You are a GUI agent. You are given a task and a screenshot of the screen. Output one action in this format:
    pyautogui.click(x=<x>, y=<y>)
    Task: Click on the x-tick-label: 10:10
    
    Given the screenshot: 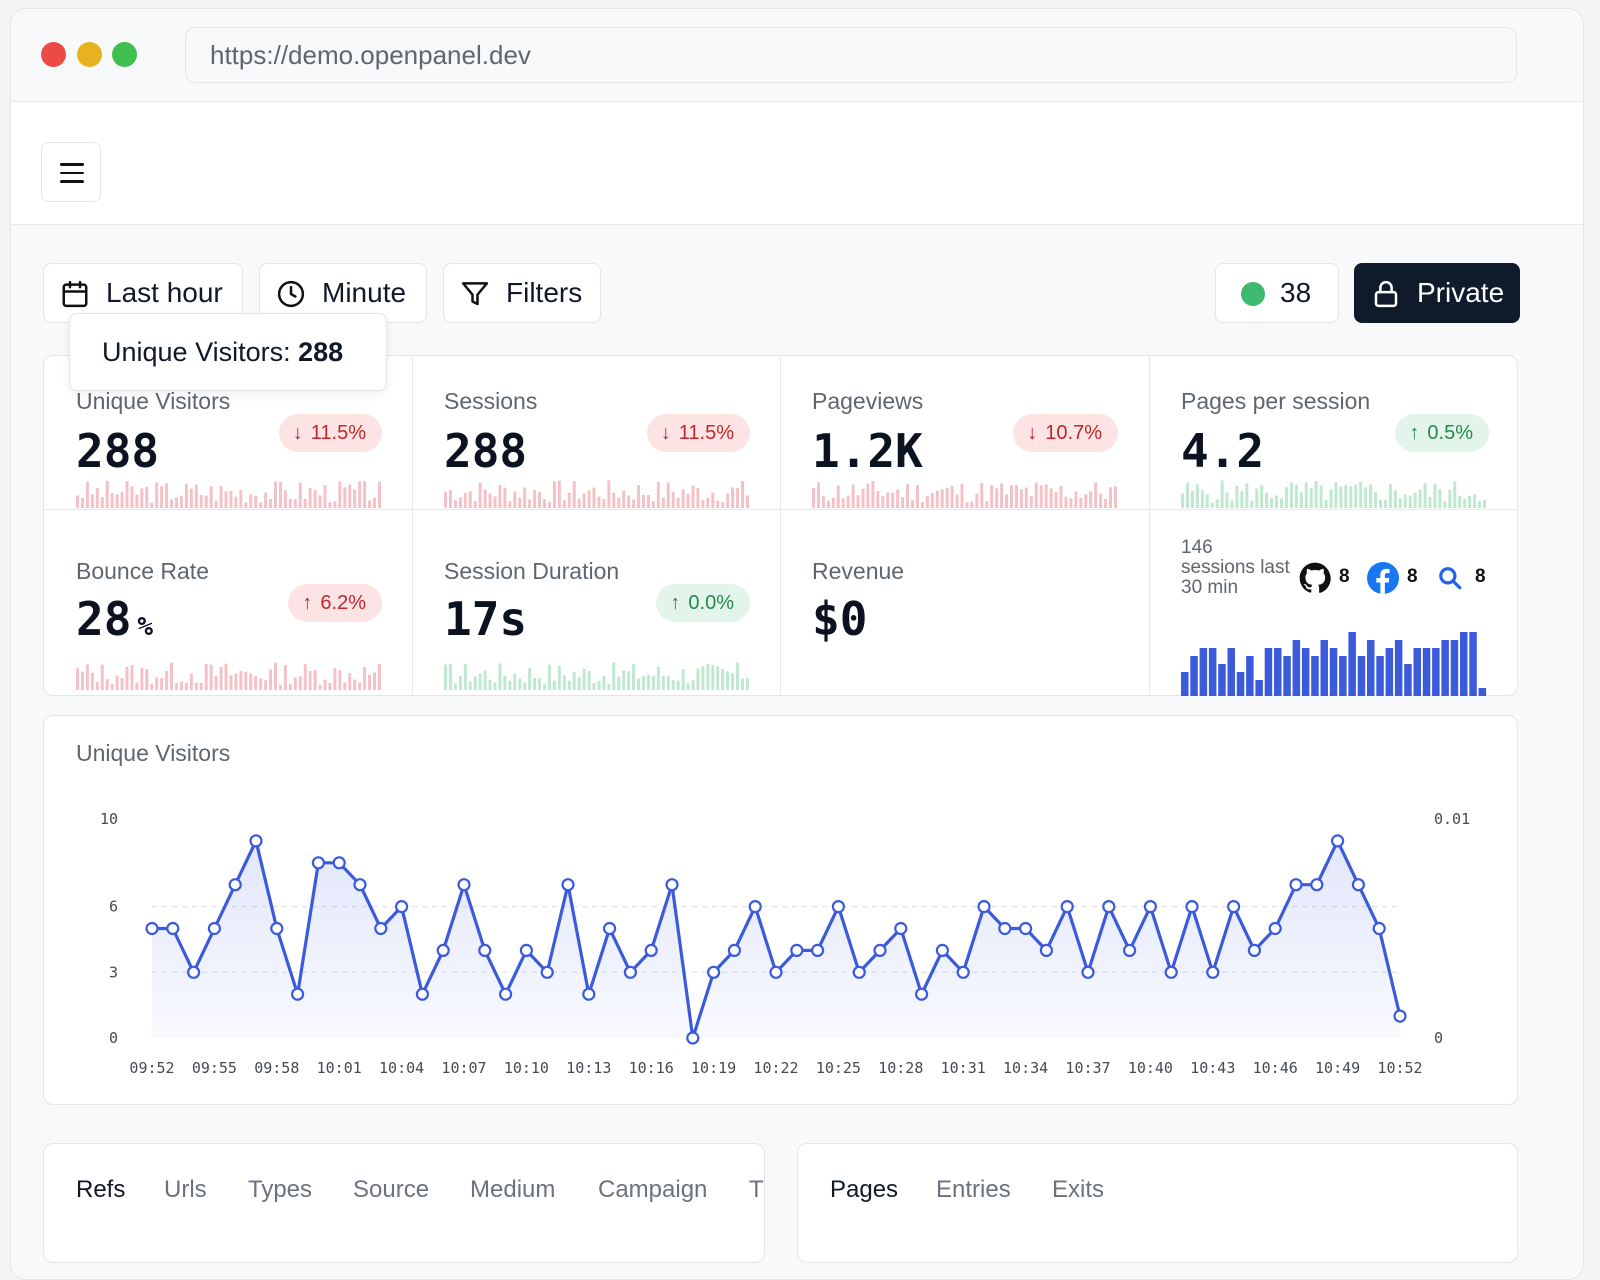 What is the action you would take?
    pyautogui.click(x=526, y=1068)
    